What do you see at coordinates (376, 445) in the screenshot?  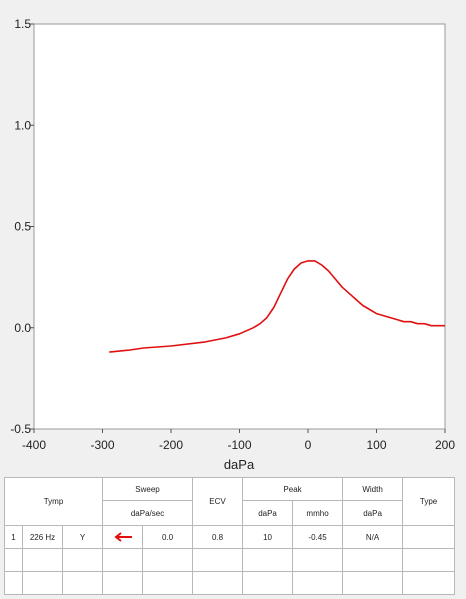 I see `x-tick-label: 100` at bounding box center [376, 445].